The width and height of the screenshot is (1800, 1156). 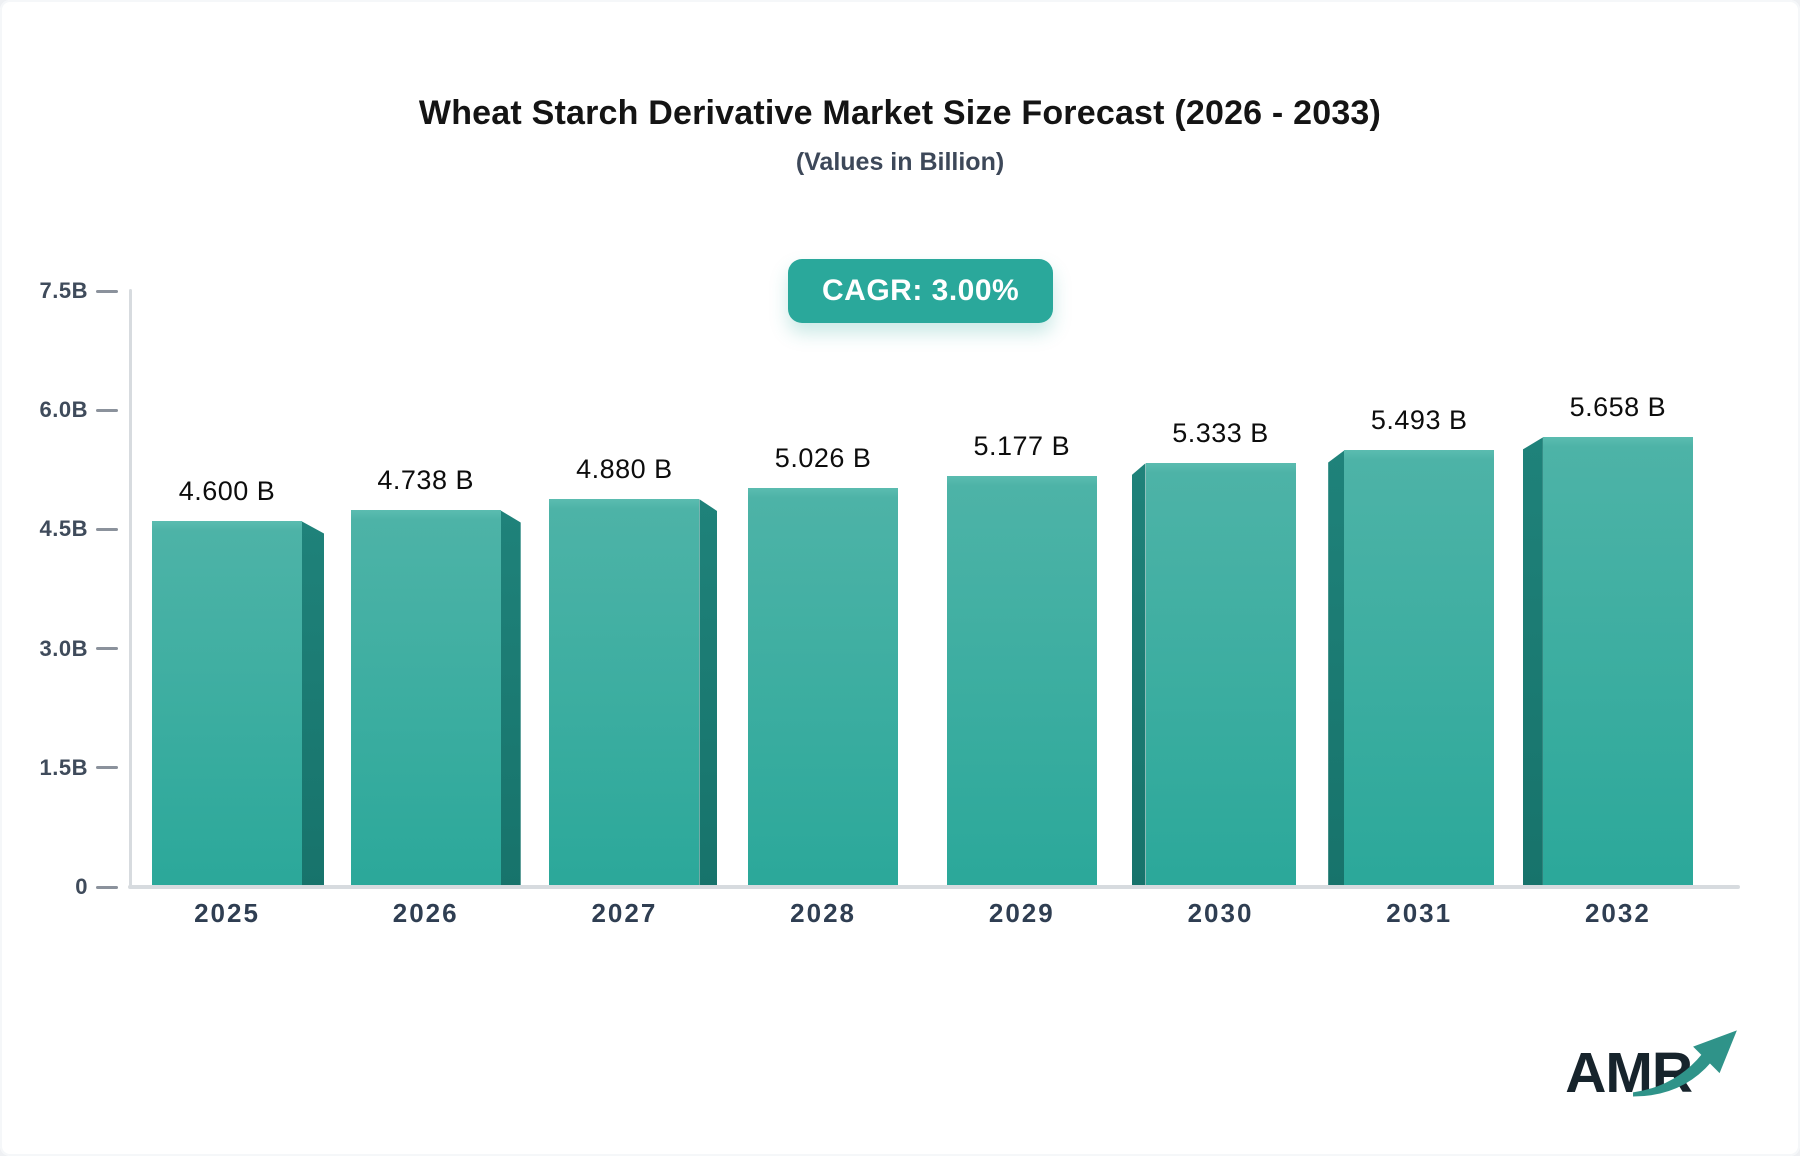 What do you see at coordinates (1220, 913) in the screenshot?
I see `x-axis-category-label: 2030` at bounding box center [1220, 913].